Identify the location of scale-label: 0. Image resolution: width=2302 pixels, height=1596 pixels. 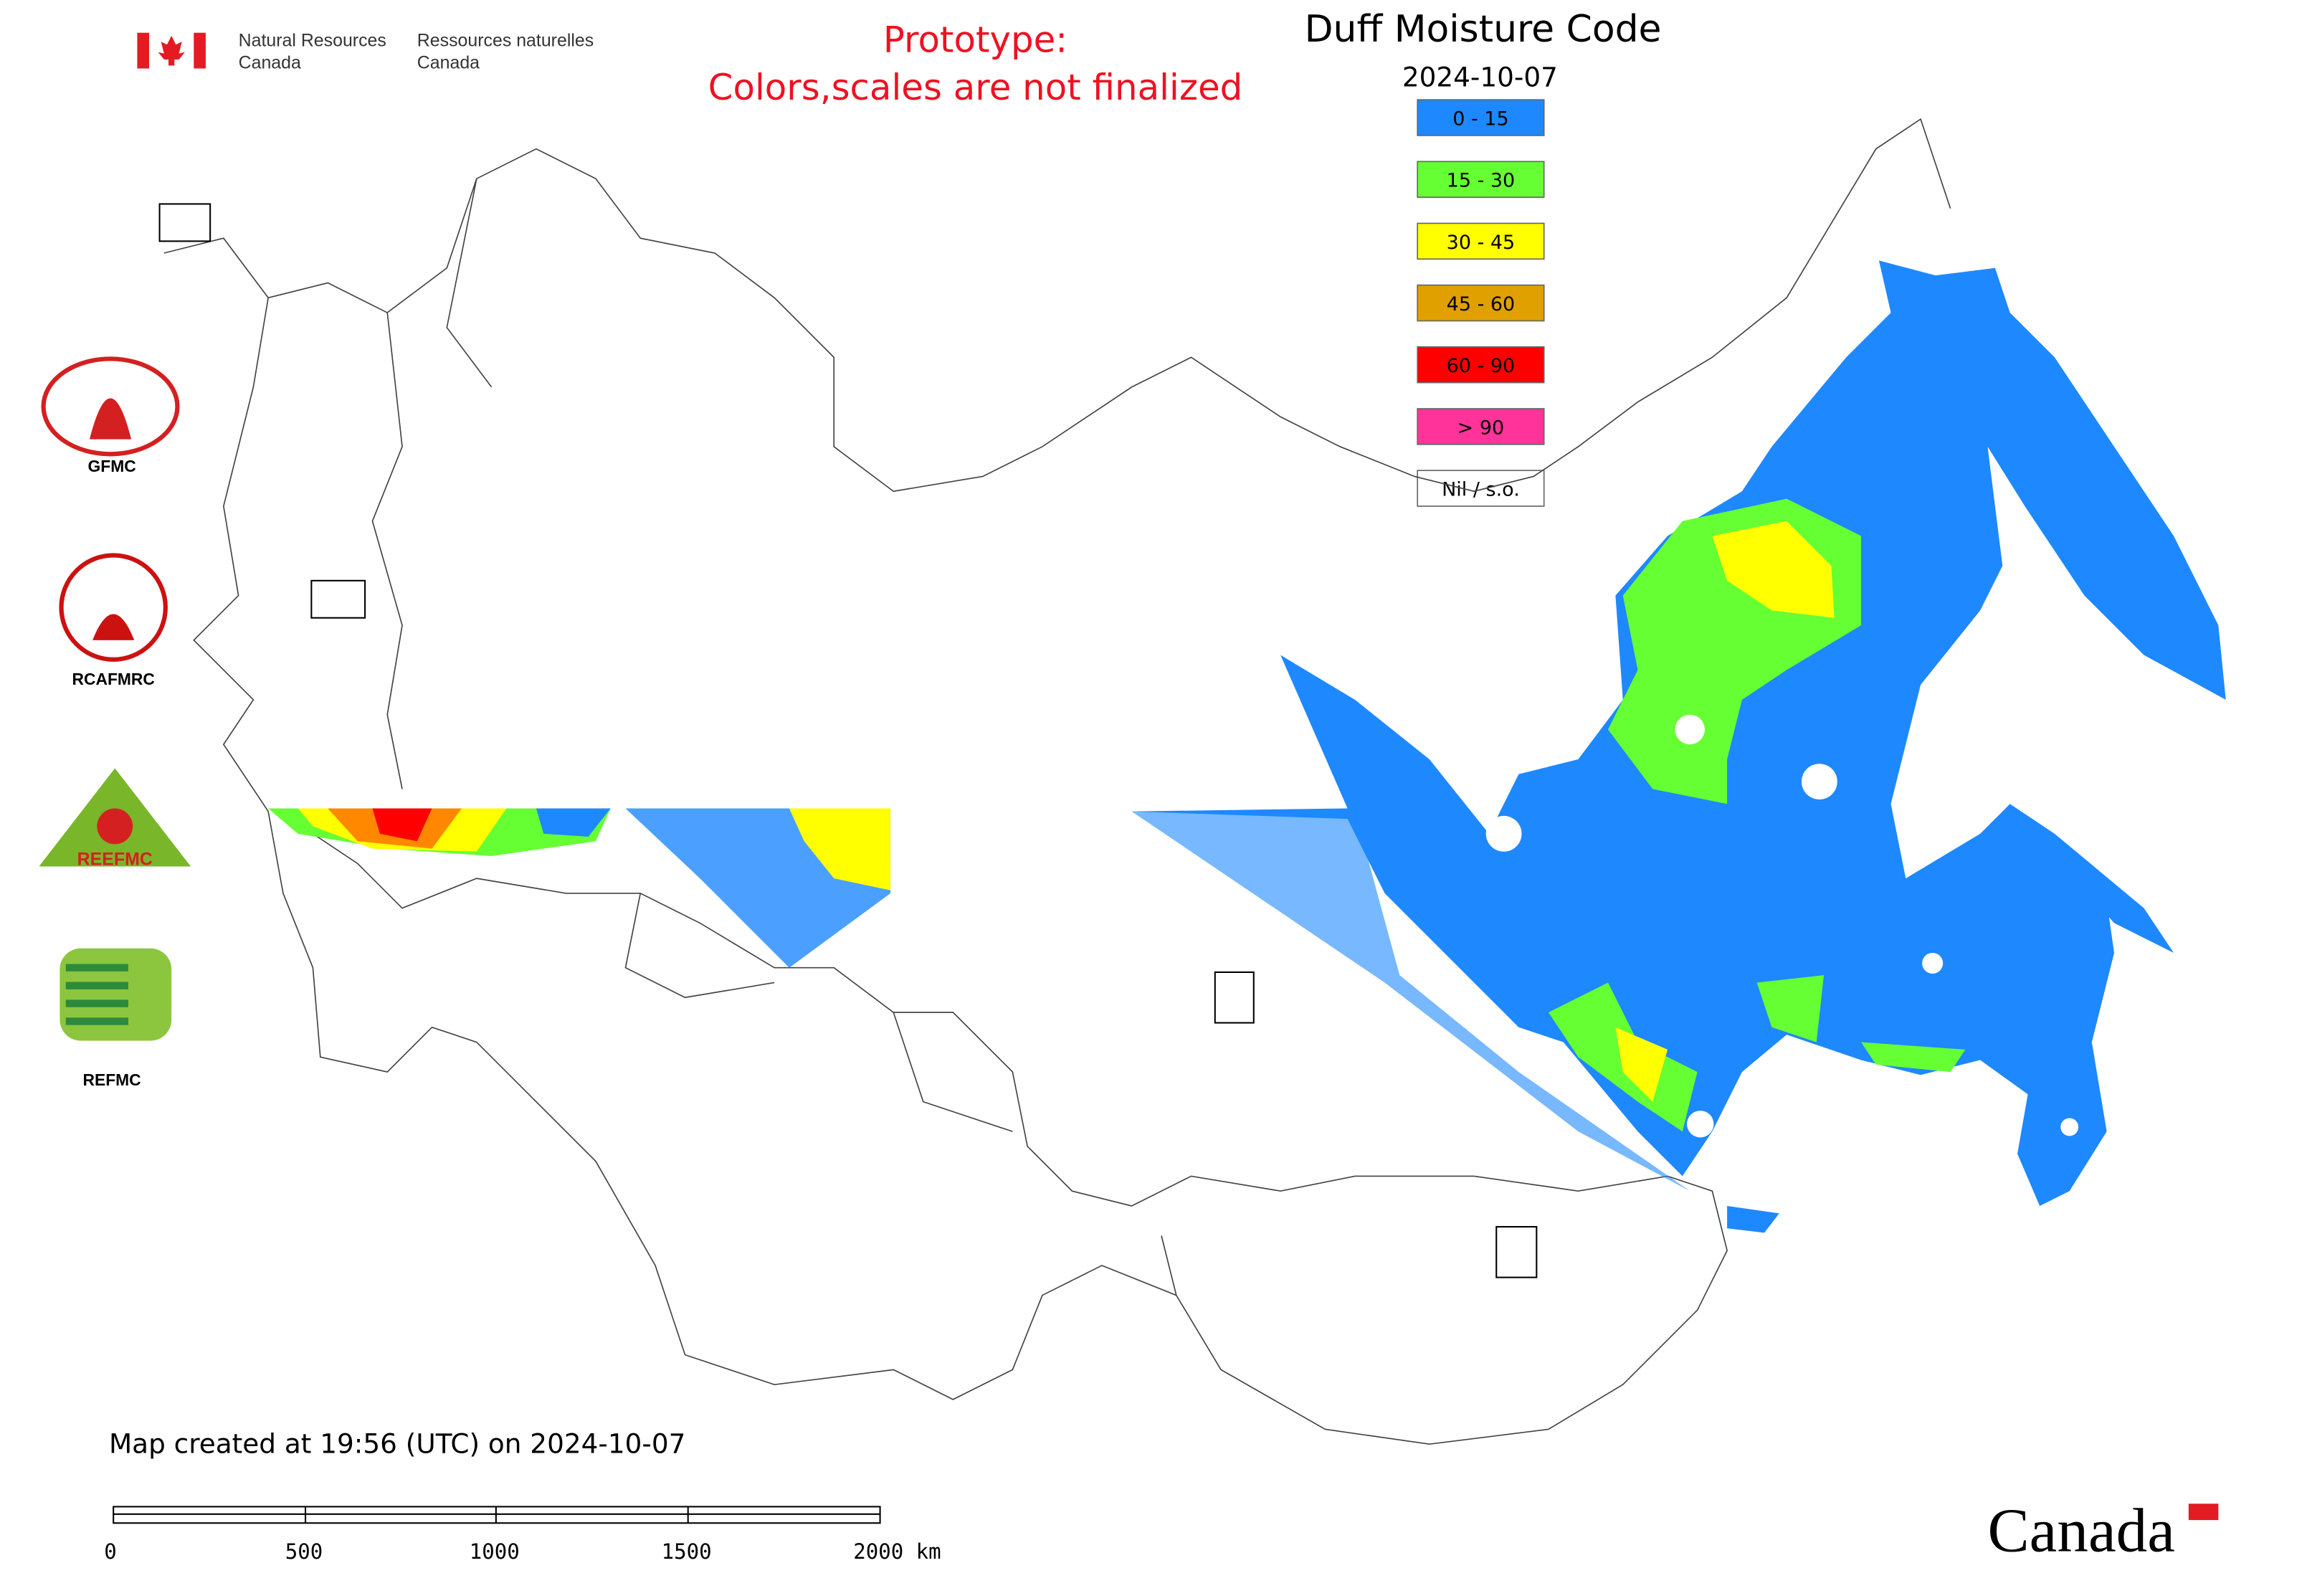
(111, 1551).